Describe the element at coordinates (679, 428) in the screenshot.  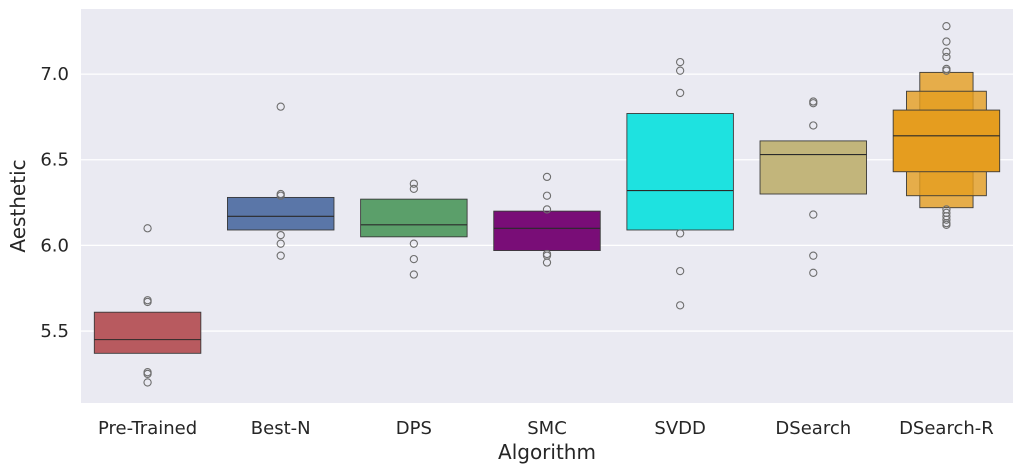
I see `x-tick-label: SVDD` at that location.